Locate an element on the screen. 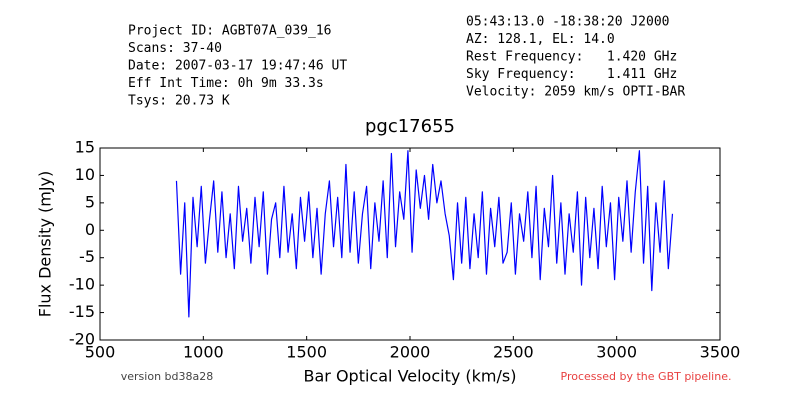  chart-title: pgc17655 is located at coordinates (410, 126).